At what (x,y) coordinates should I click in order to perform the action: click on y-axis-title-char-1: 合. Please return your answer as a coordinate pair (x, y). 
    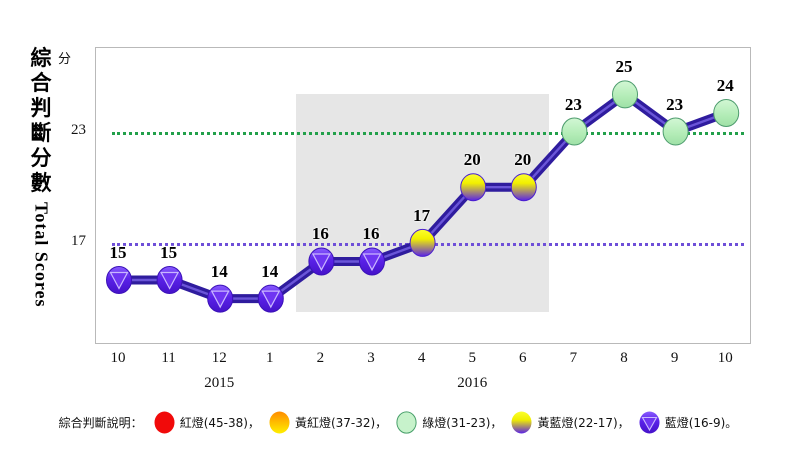
    Looking at the image, I should click on (41, 83).